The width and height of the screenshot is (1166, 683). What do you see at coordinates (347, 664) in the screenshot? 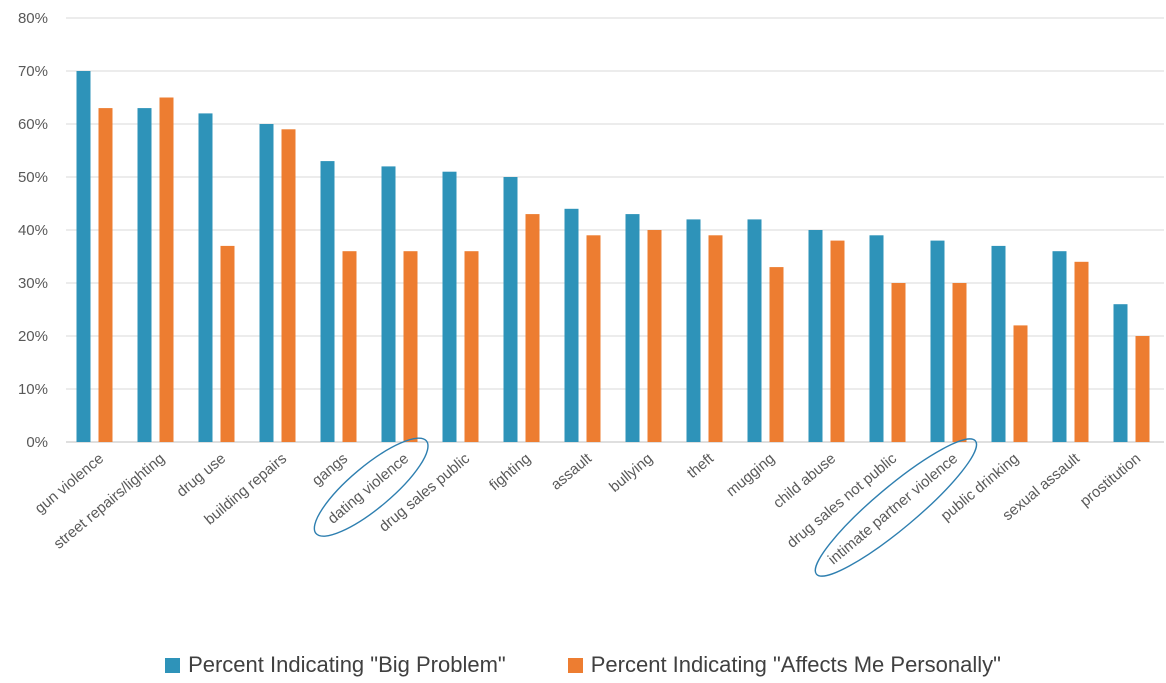
I see `legend-label-big-problem: Percent Indicating "Big Problem"` at bounding box center [347, 664].